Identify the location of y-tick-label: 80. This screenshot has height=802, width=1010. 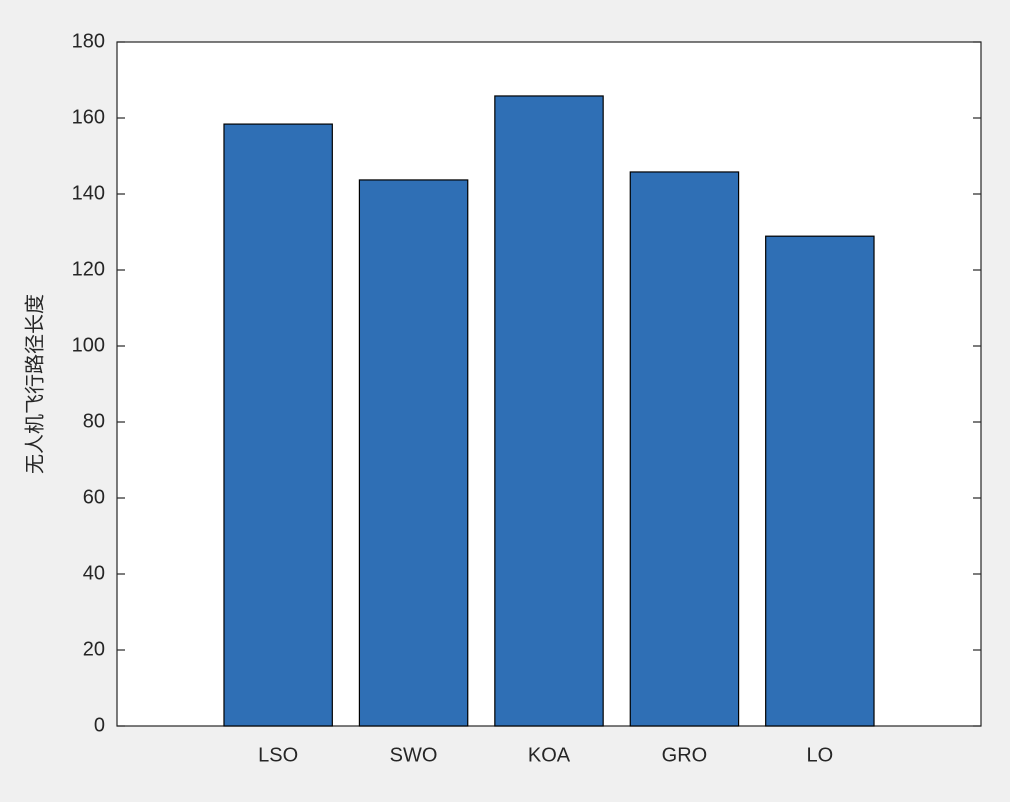
(94, 421).